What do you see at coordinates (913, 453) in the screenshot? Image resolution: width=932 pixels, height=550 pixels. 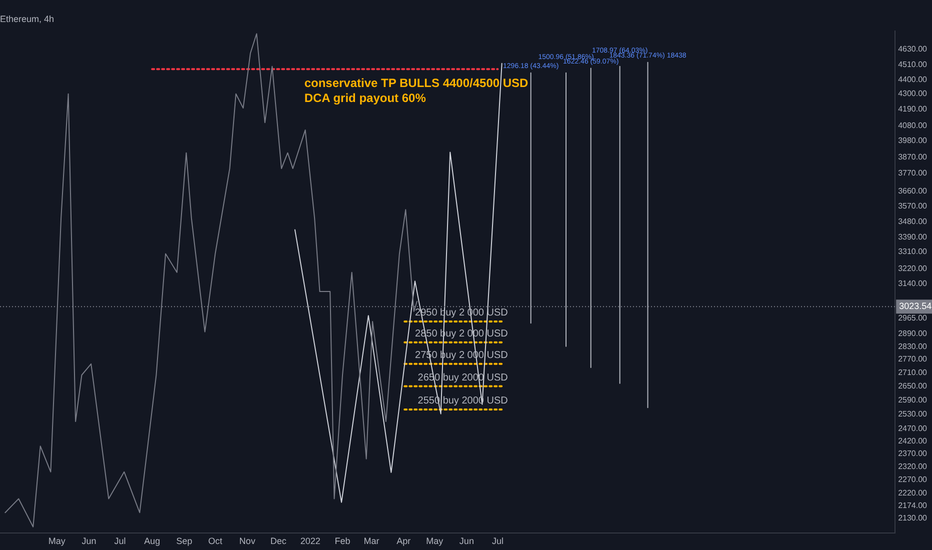 I see `y-tick-label: 2370.00` at bounding box center [913, 453].